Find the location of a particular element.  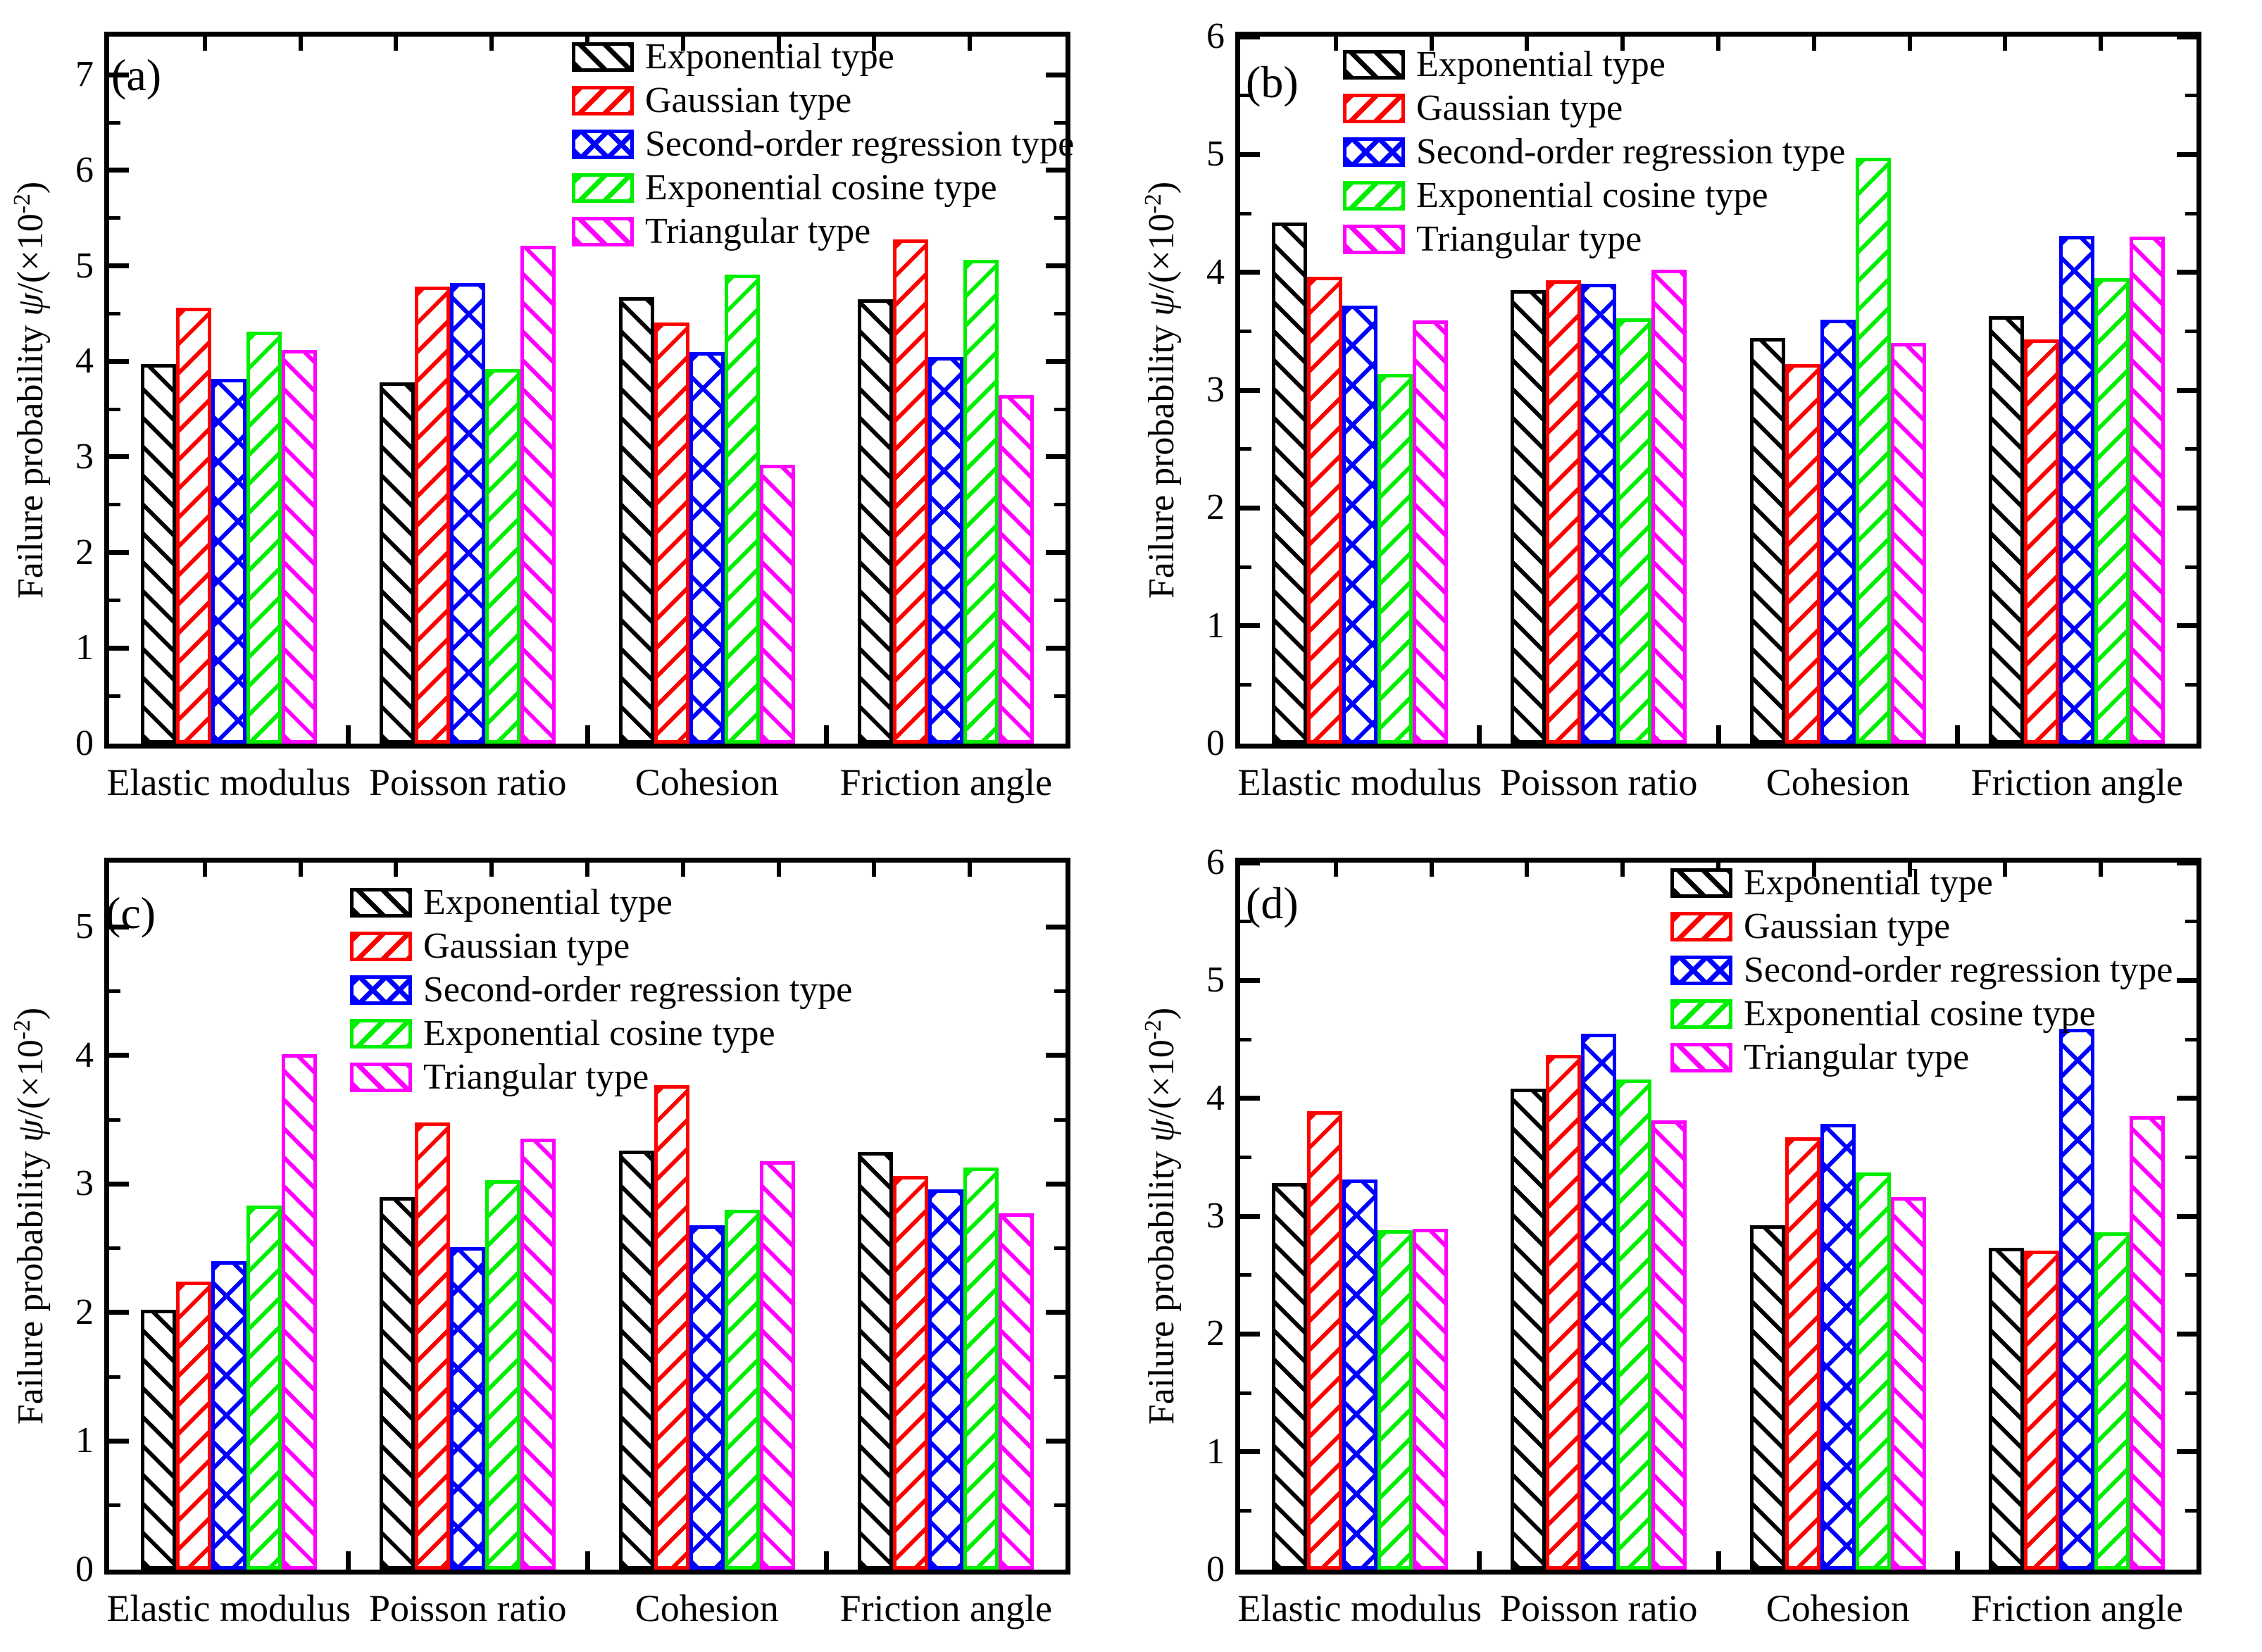

panel-letter: (a) is located at coordinates (136, 75).